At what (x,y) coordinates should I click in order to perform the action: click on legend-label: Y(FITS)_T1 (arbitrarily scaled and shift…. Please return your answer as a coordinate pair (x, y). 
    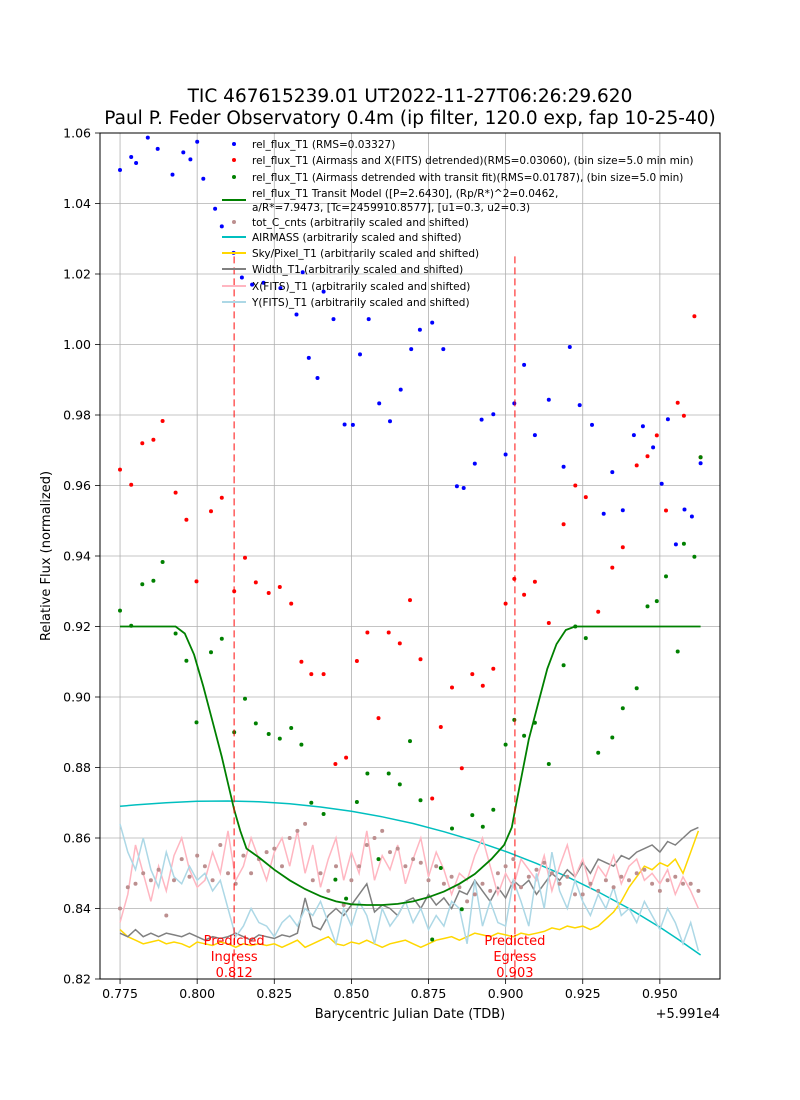
    Looking at the image, I should click on (360, 303).